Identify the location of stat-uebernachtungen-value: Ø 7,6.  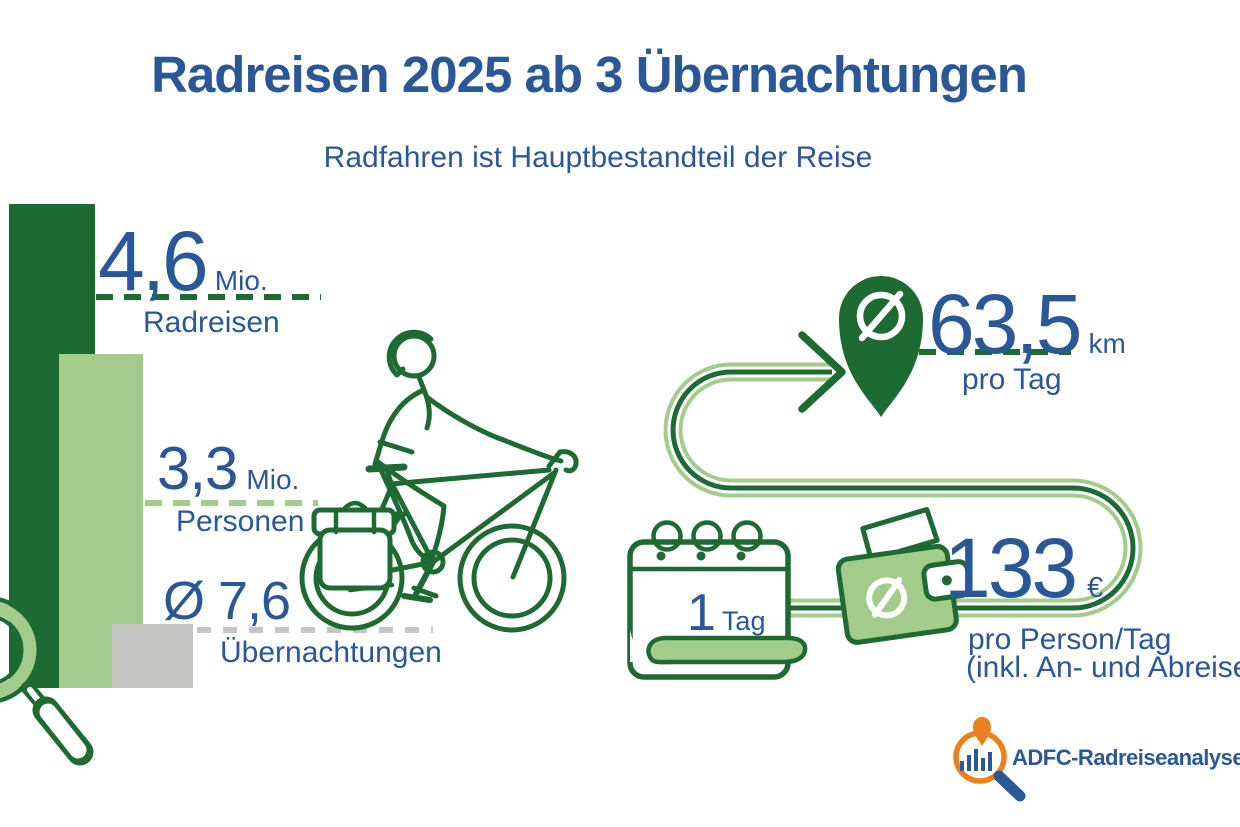
(227, 601).